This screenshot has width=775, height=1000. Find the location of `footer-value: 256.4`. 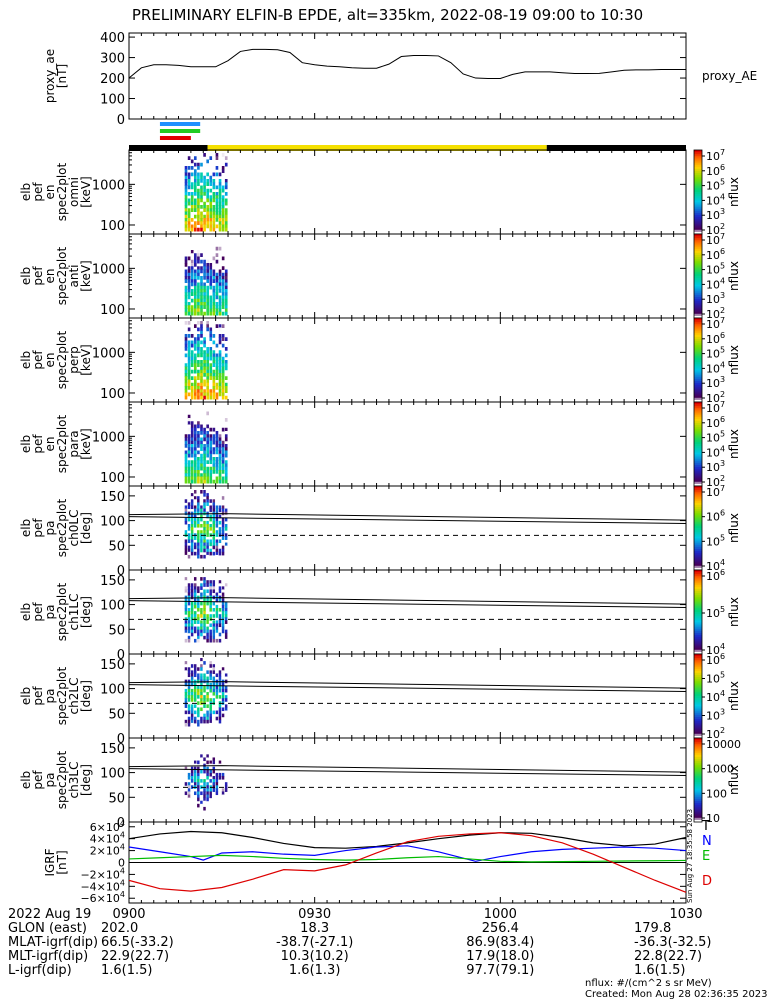

footer-value: 256.4 is located at coordinates (500, 928).